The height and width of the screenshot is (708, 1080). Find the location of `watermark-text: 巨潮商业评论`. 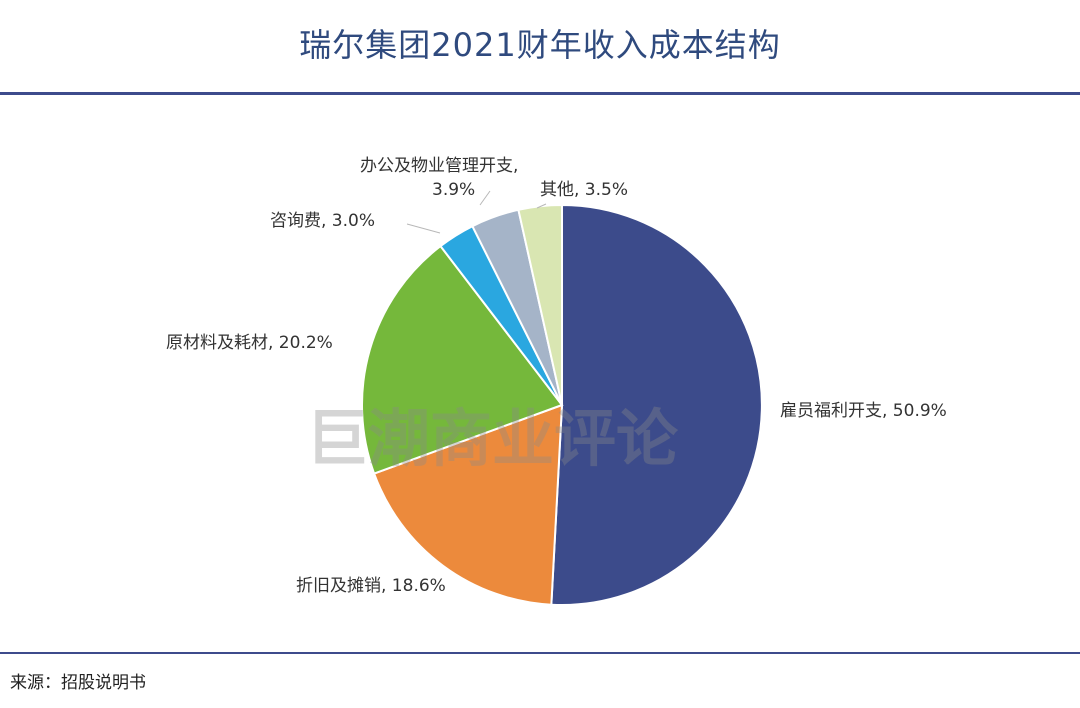

watermark-text: 巨潮商业评论 is located at coordinates (492, 438).